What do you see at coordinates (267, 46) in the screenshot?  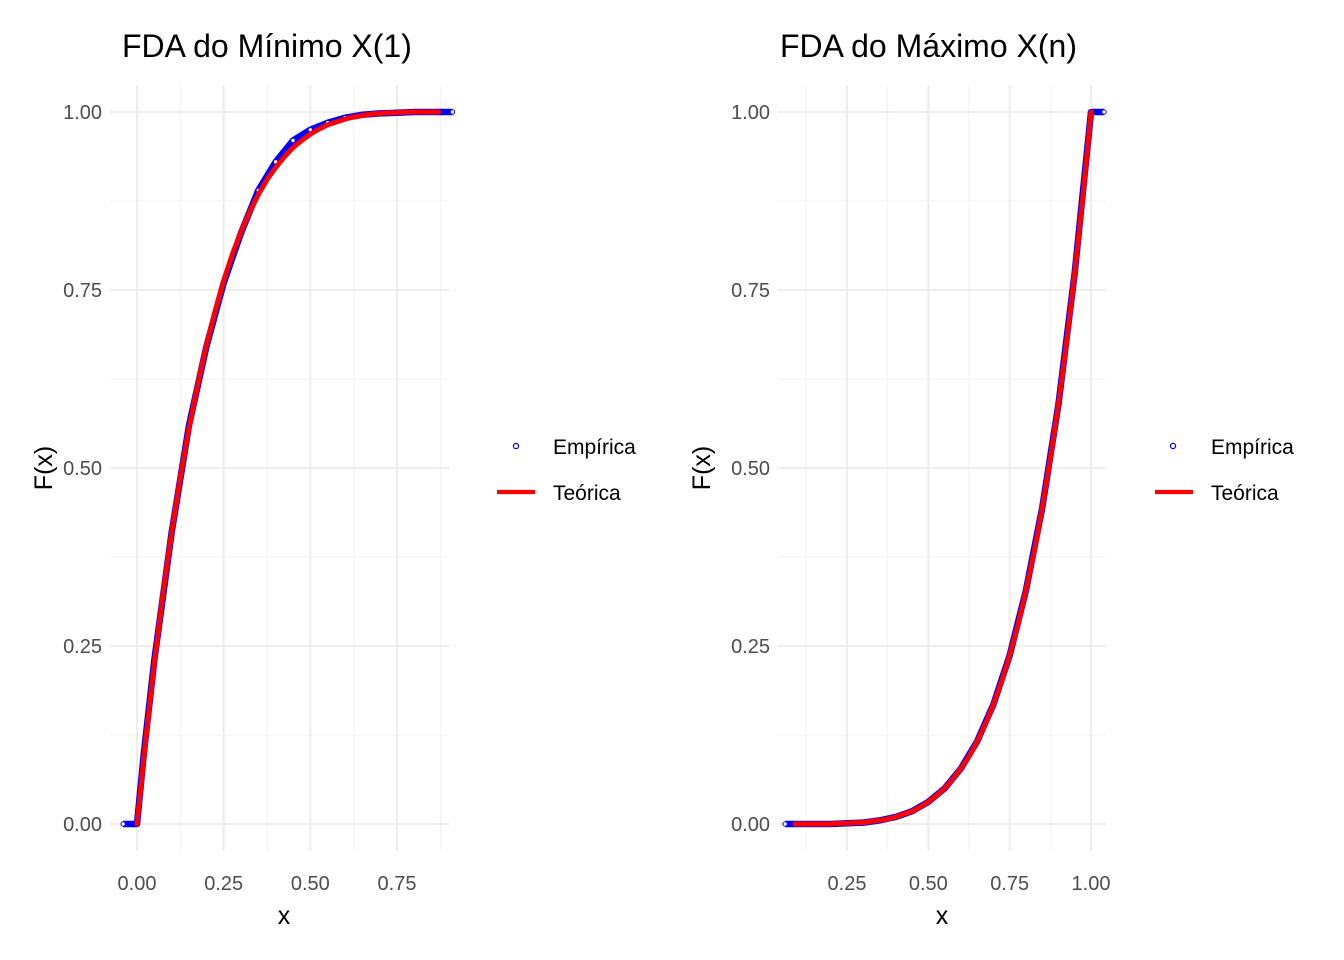 I see `panel-title: FDA do Mínimo X(1)` at bounding box center [267, 46].